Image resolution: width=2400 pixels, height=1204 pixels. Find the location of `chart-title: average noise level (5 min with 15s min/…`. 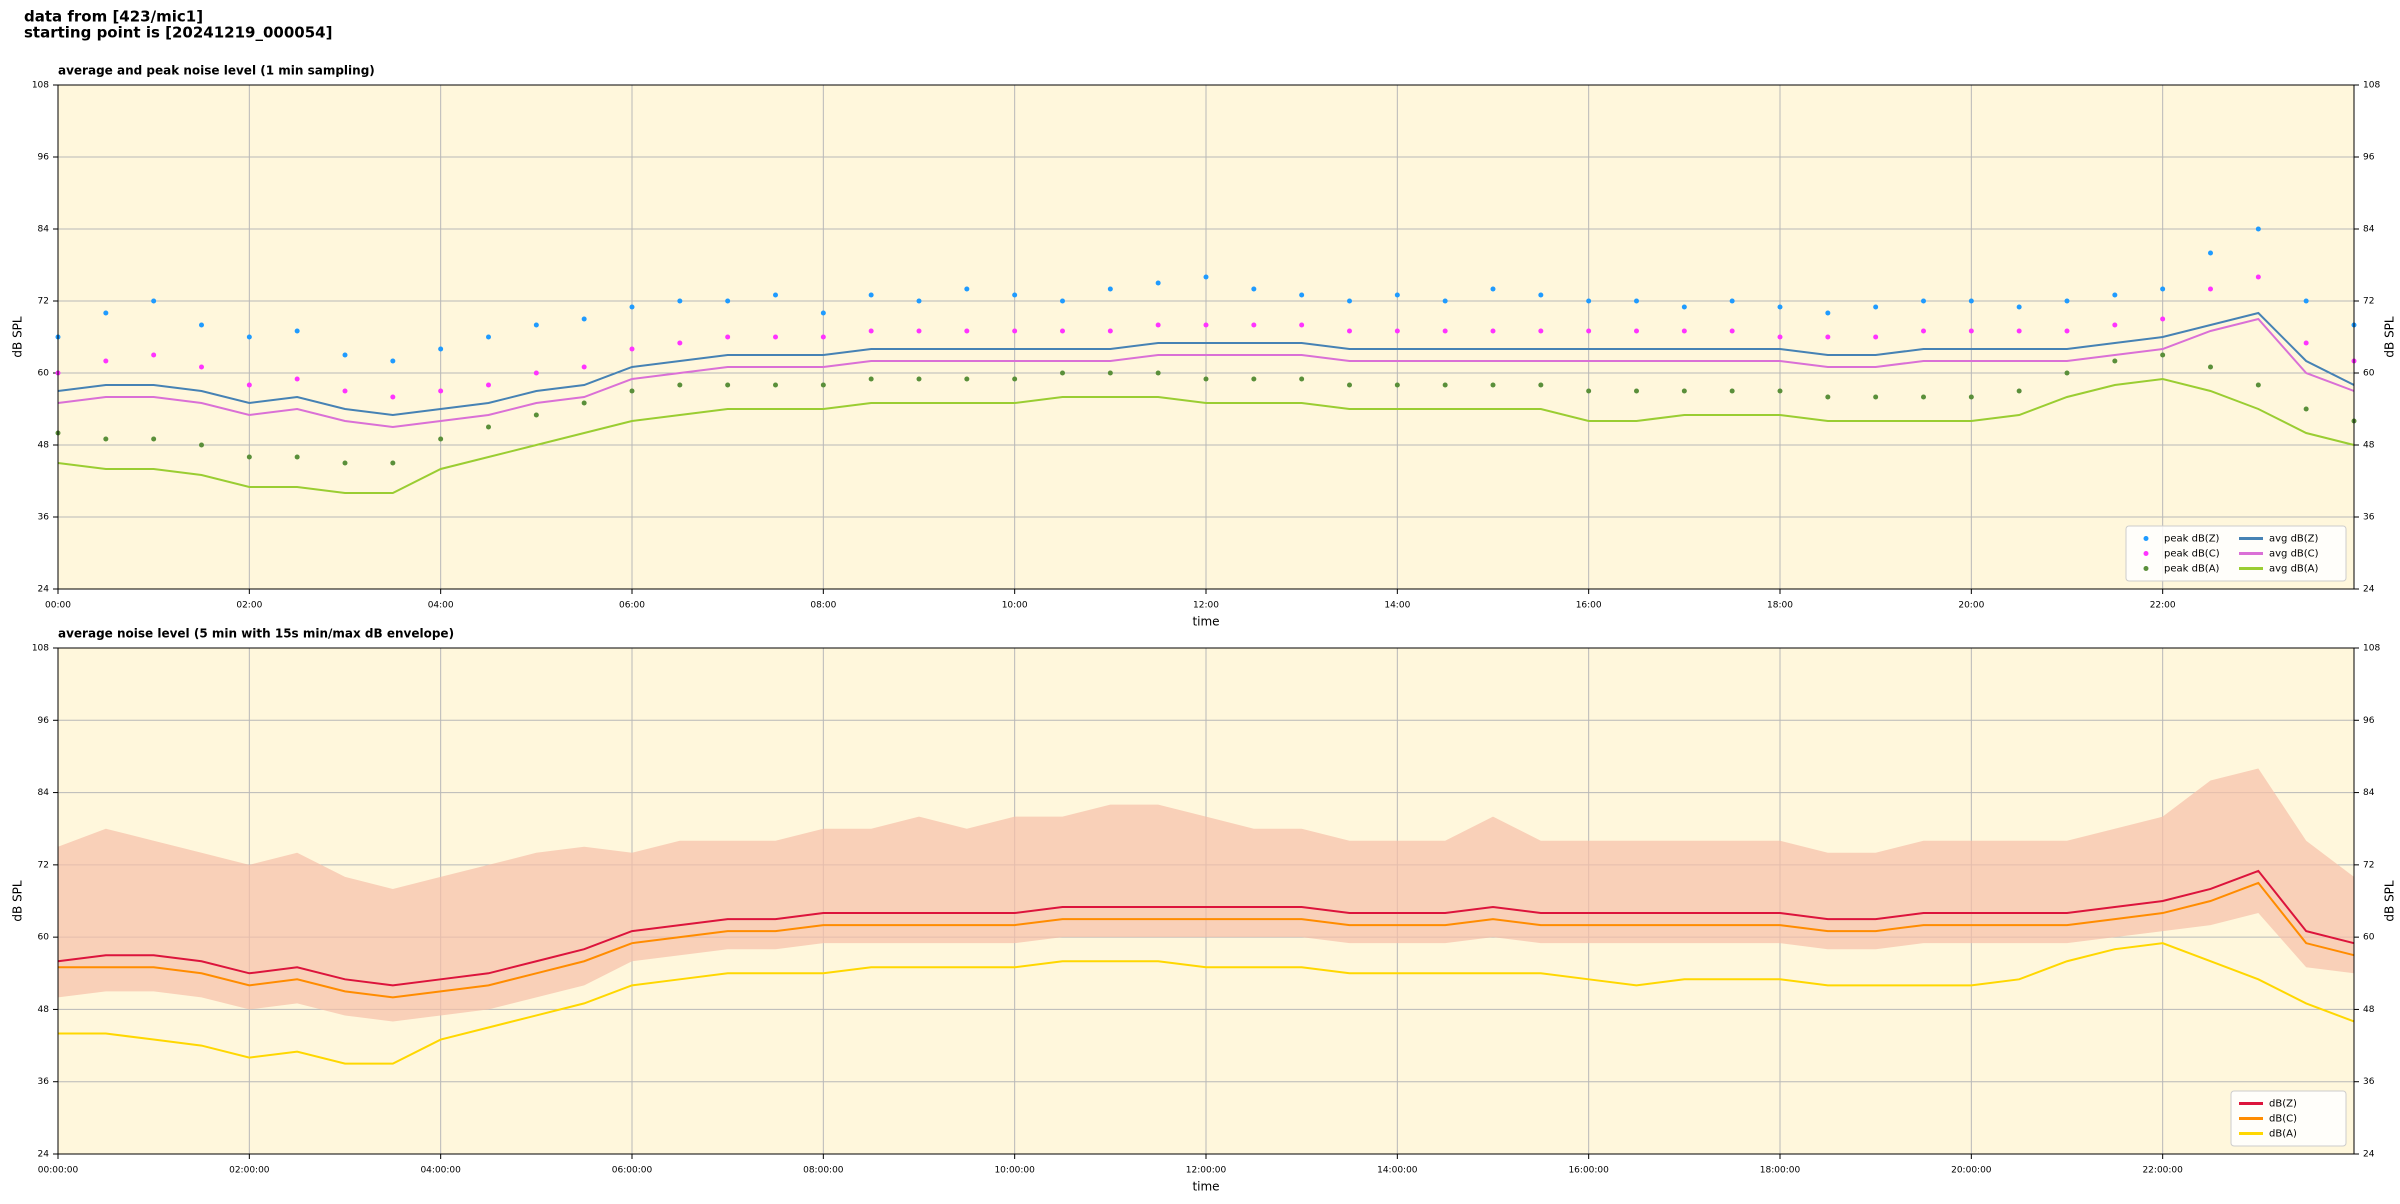

chart-title: average noise level (5 min with 15s min/… is located at coordinates (256, 634).